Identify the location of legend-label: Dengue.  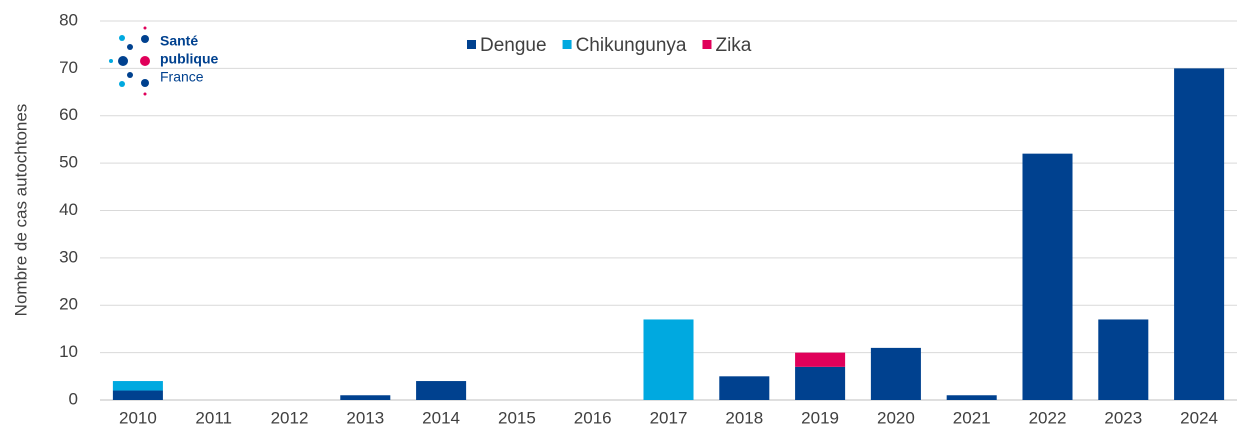
(513, 45).